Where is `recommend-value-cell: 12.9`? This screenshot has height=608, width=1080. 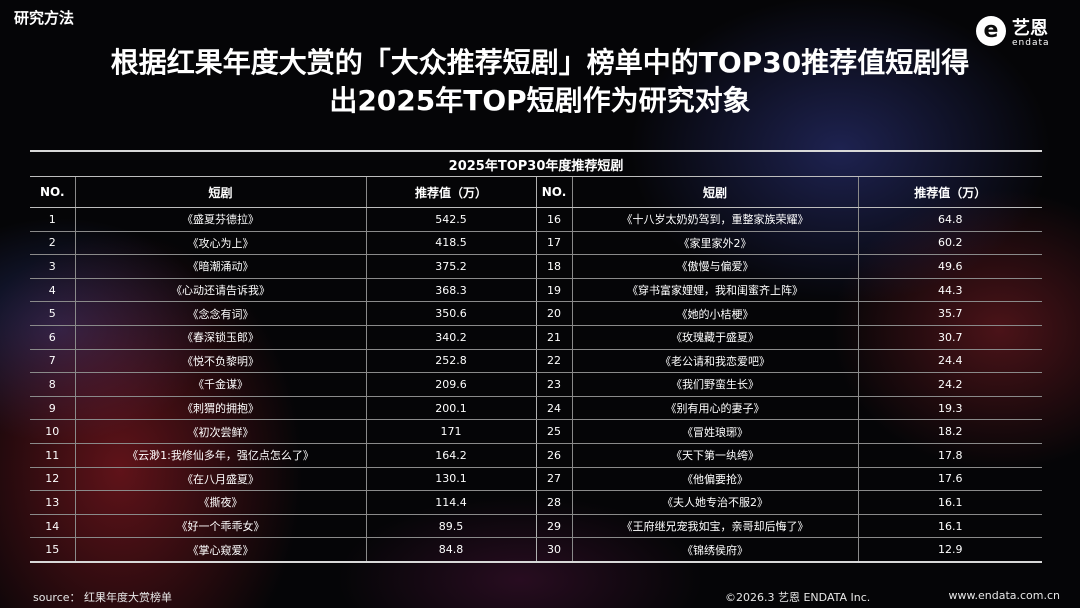 recommend-value-cell: 12.9 is located at coordinates (950, 550).